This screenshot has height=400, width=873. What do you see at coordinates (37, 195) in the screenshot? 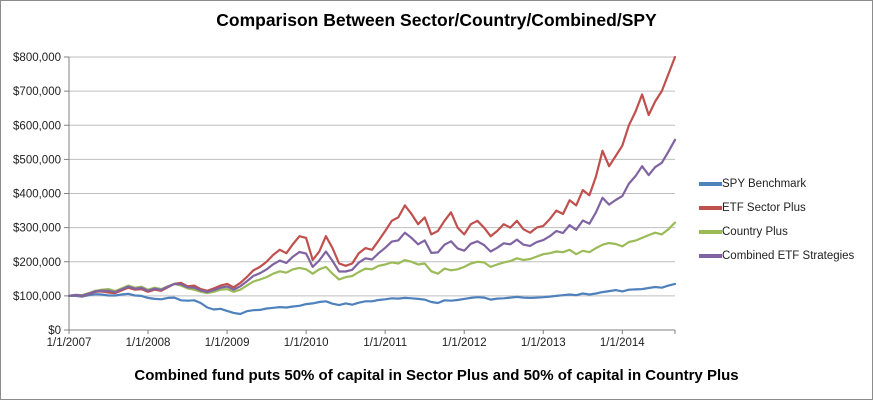
I see `y-axis-label: $400,000` at bounding box center [37, 195].